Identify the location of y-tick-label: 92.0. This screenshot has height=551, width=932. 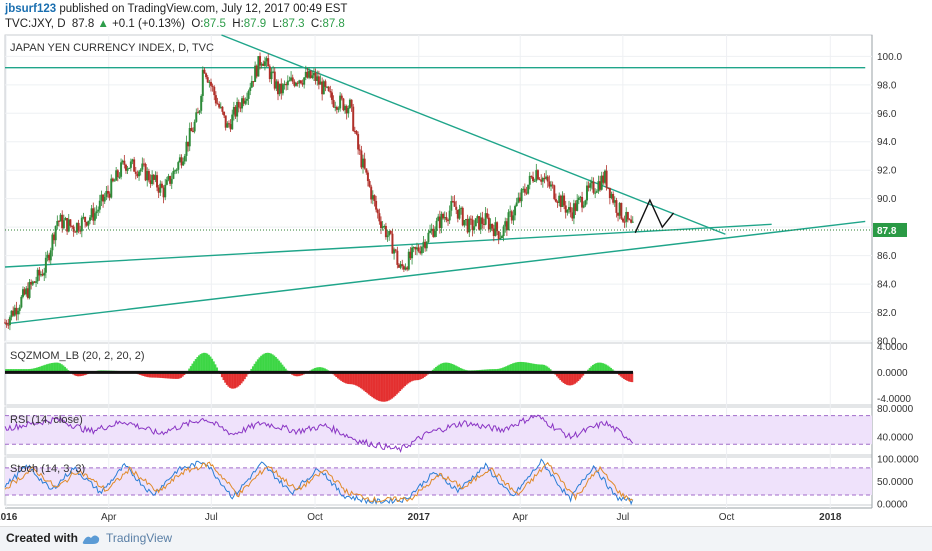
(887, 171).